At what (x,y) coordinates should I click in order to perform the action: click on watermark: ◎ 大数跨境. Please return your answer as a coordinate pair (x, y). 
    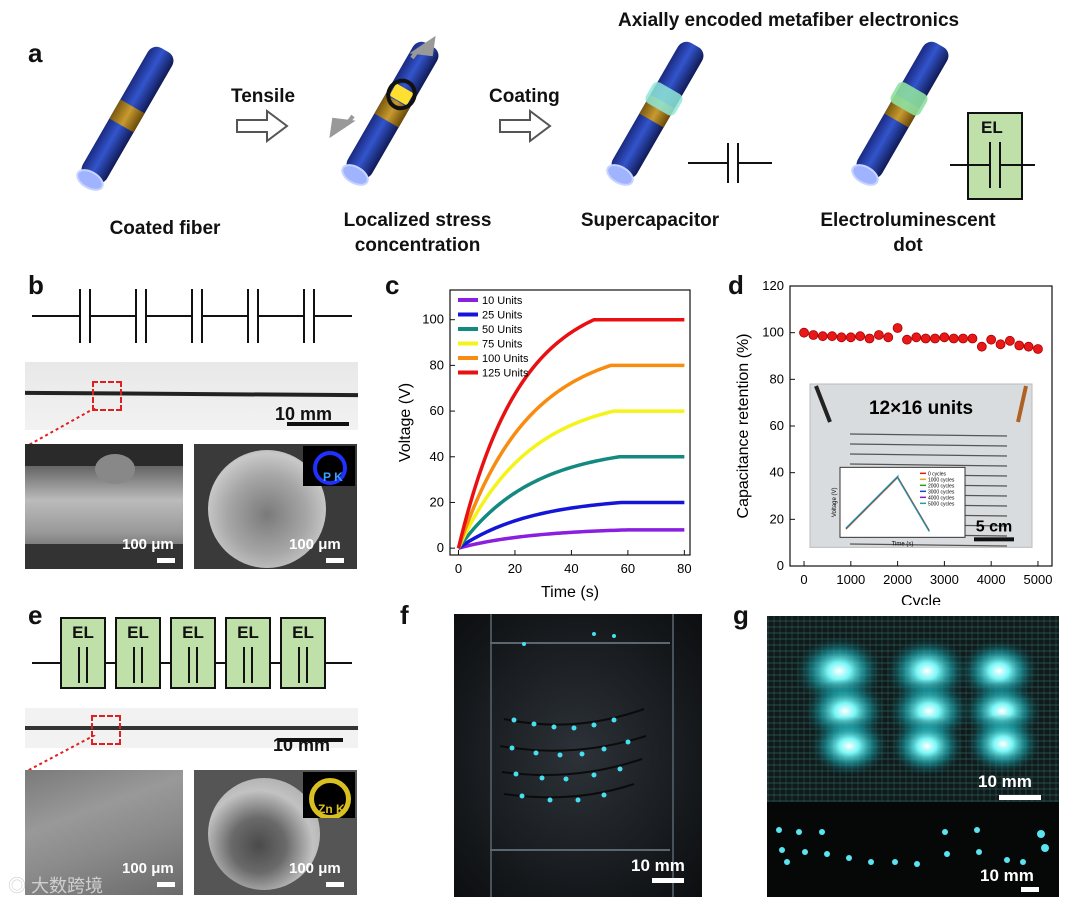
    Looking at the image, I should click on (55, 885).